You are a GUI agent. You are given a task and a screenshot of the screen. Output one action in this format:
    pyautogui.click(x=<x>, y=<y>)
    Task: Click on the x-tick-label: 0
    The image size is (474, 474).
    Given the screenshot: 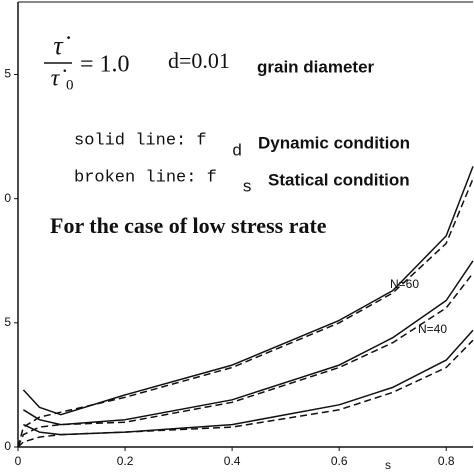 What is the action you would take?
    pyautogui.click(x=18, y=461)
    